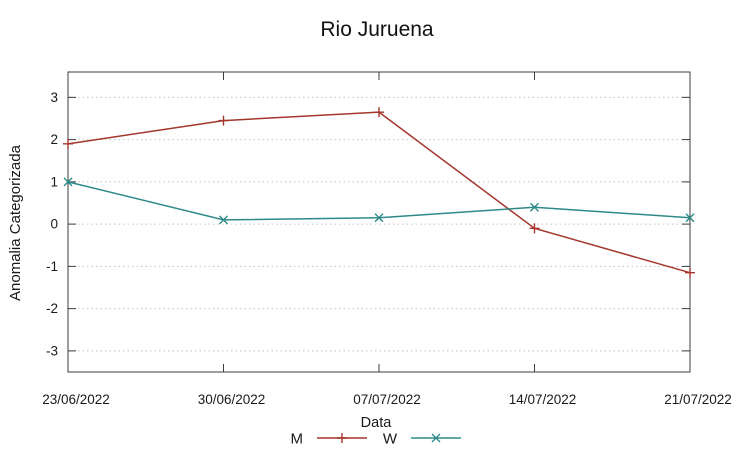  Describe the element at coordinates (54, 181) in the screenshot. I see `y-tick-label: 1` at that location.